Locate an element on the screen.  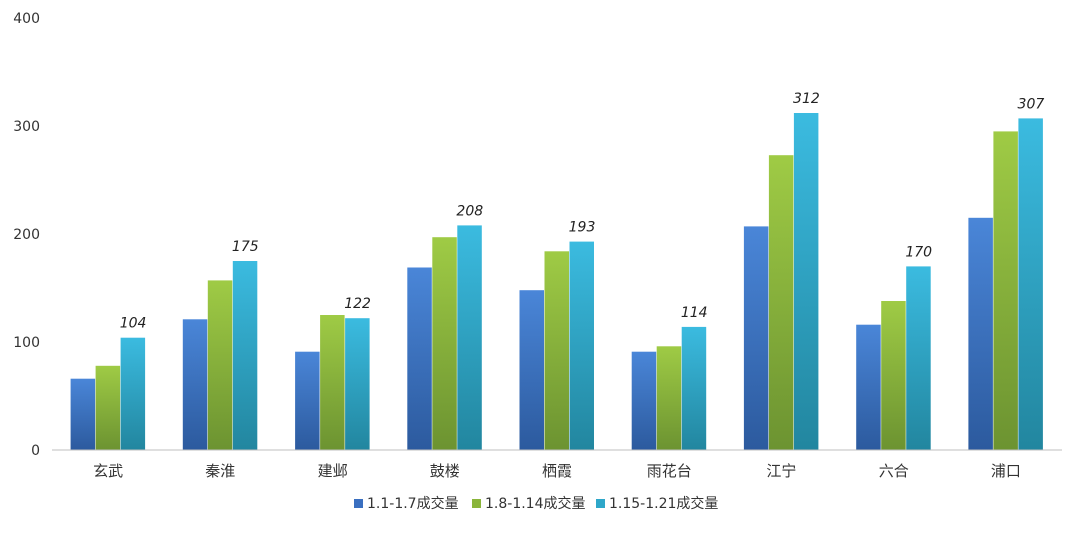
data-label: 104 is located at coordinates (133, 324).